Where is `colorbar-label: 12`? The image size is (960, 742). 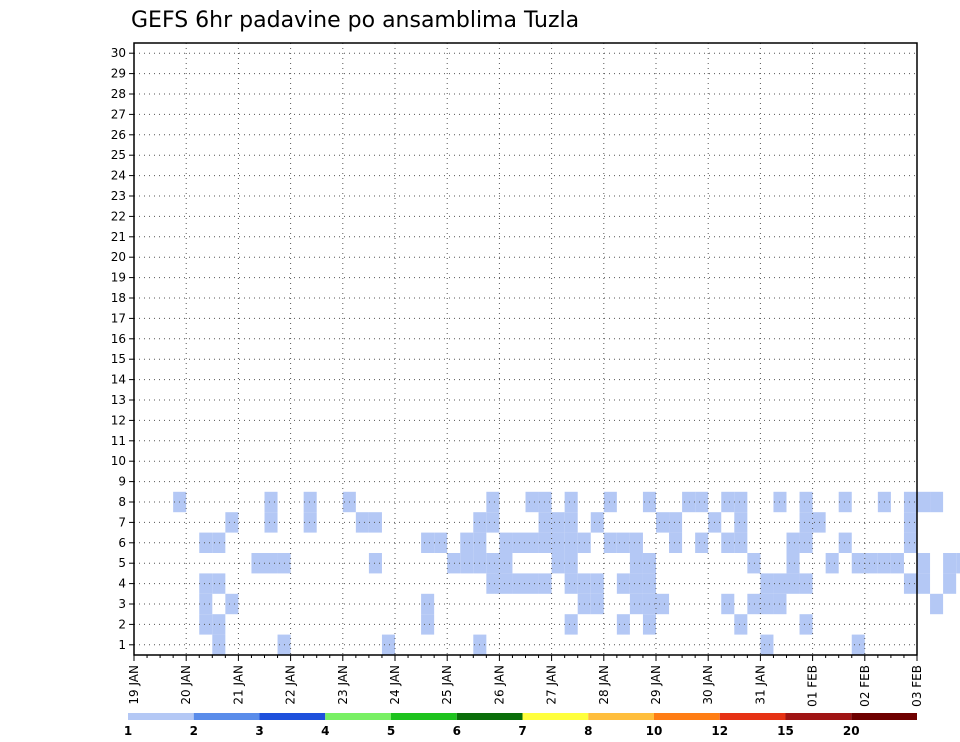
colorbar-label: 12 is located at coordinates (719, 731).